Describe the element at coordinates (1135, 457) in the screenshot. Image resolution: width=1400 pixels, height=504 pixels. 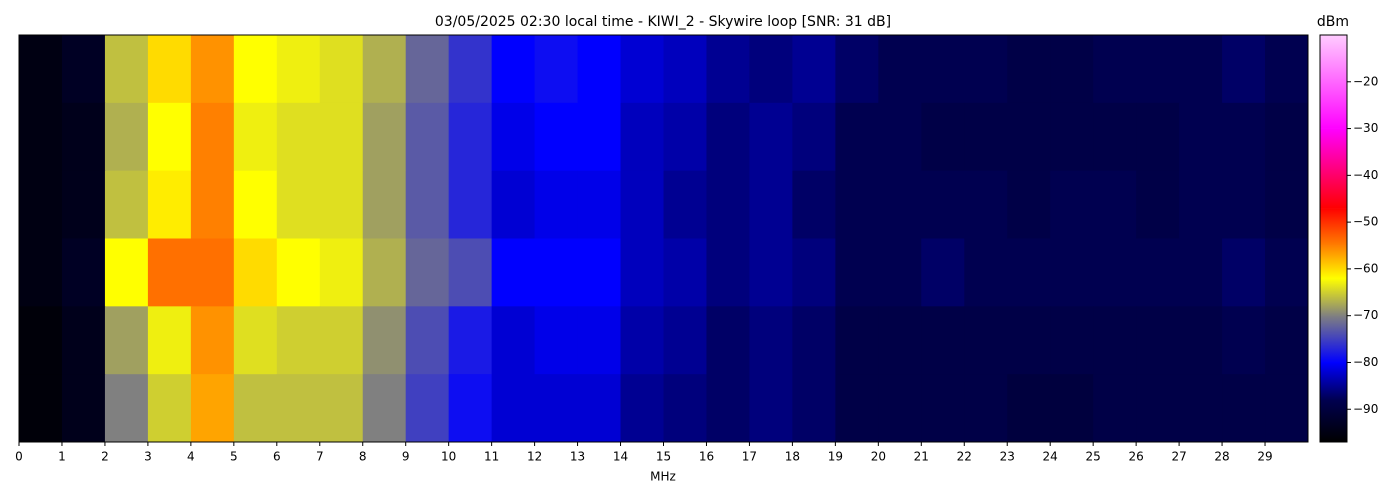
I see `x-tick-label: 26` at that location.